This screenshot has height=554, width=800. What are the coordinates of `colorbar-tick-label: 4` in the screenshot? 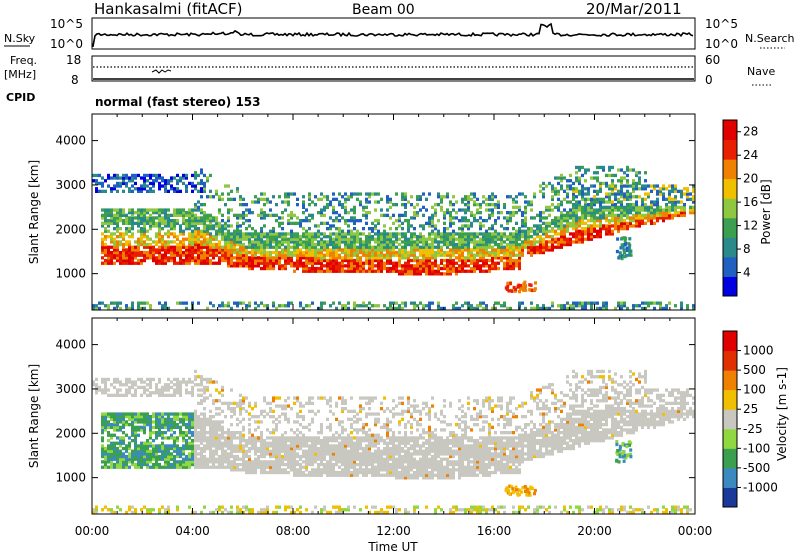 It's located at (747, 273).